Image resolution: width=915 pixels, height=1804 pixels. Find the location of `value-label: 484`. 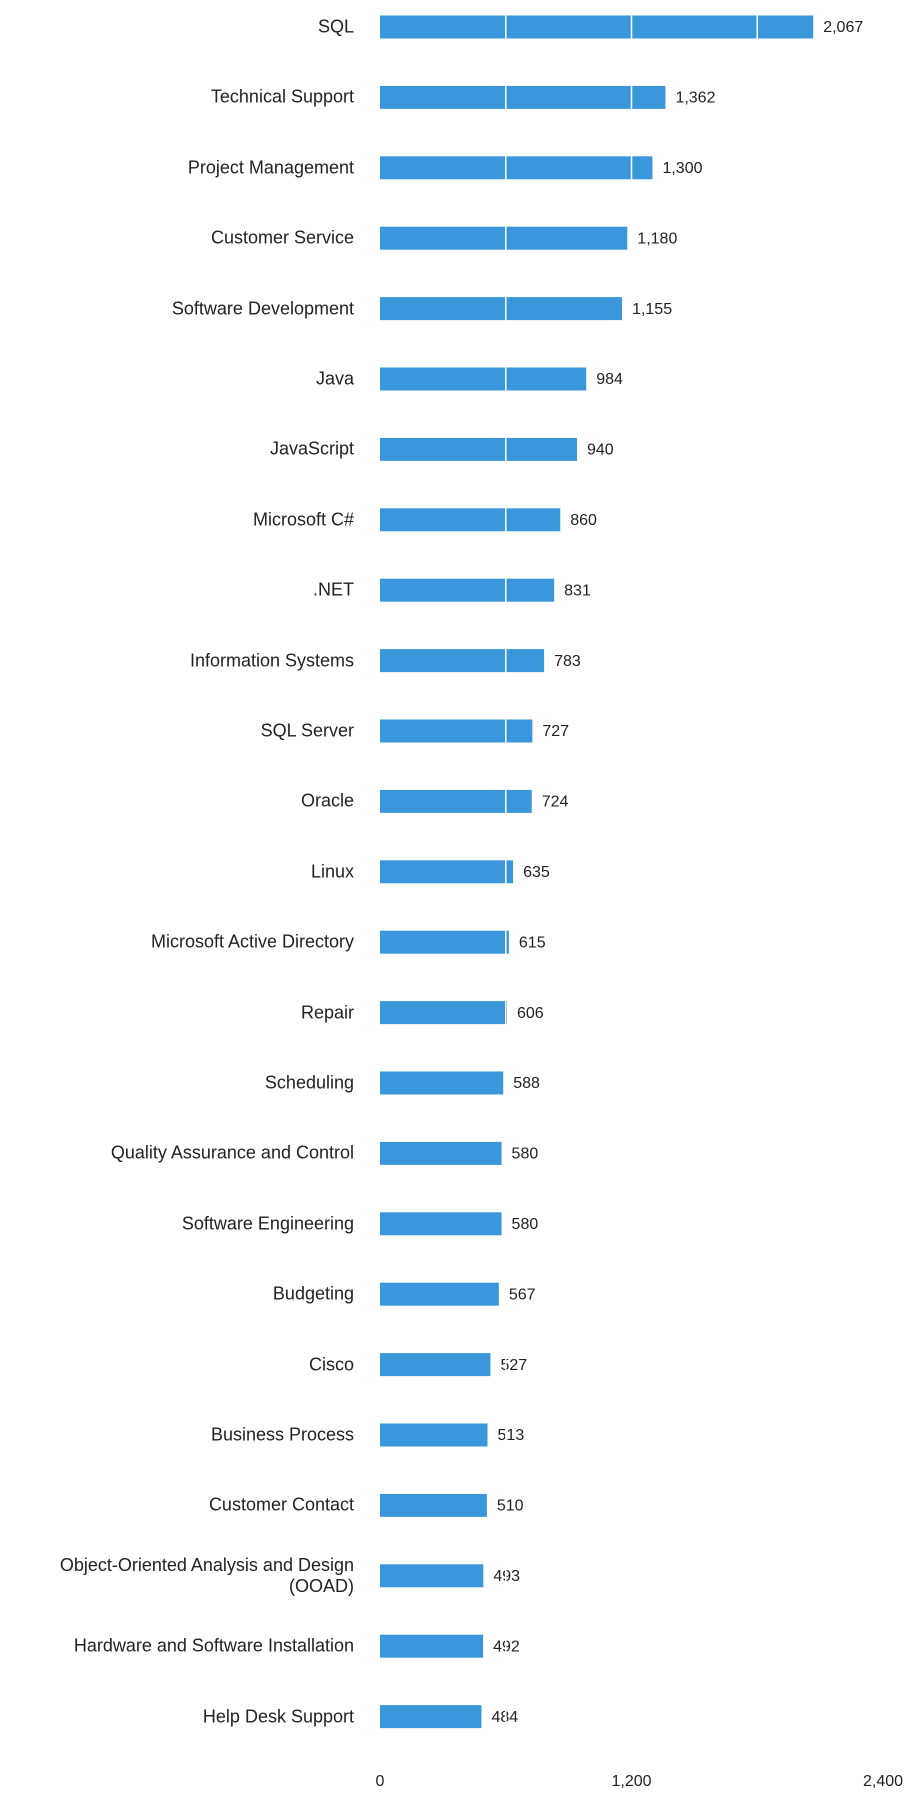

value-label: 484 is located at coordinates (504, 1717).